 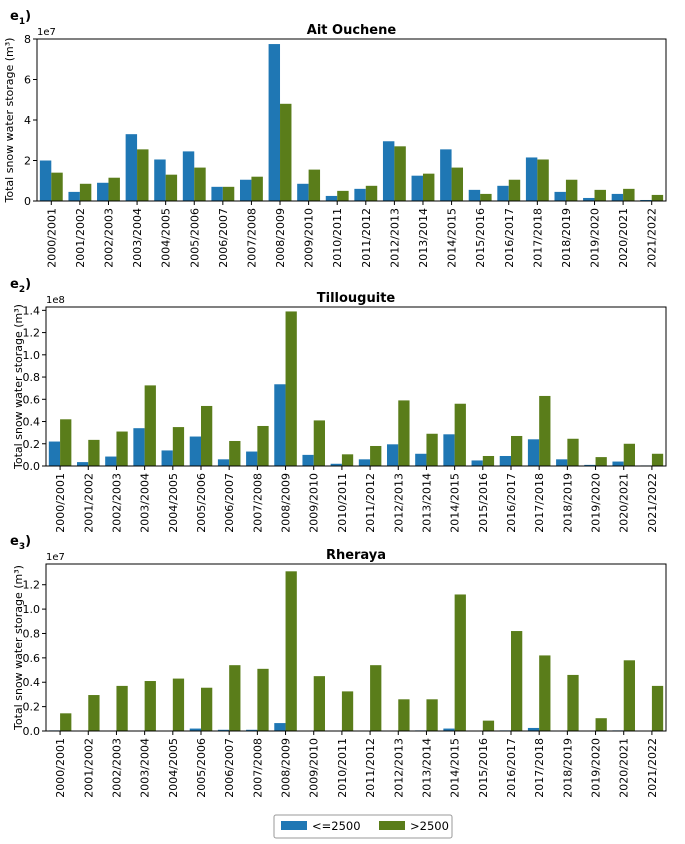 What do you see at coordinates (623, 238) in the screenshot?
I see `x-tick-label: 2020/2021` at bounding box center [623, 238].